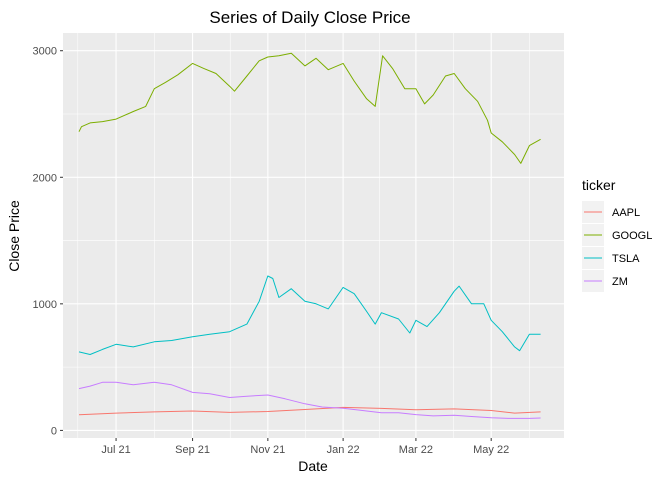  I want to click on y-tick-label: 3000, so click(45, 52).